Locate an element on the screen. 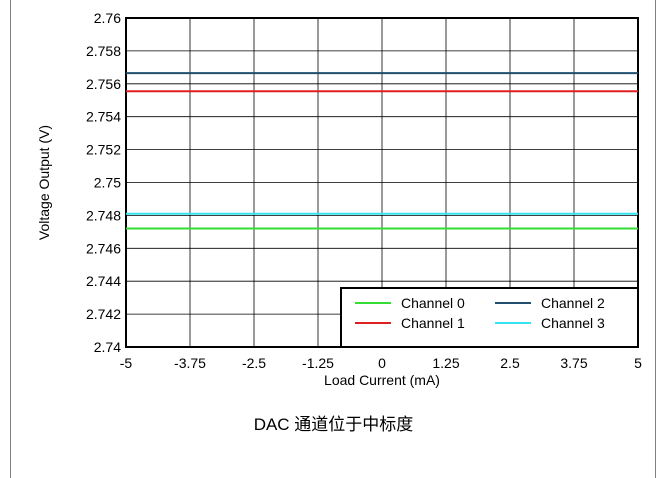  x-axis-label: Load Current (mA) is located at coordinates (382, 380).